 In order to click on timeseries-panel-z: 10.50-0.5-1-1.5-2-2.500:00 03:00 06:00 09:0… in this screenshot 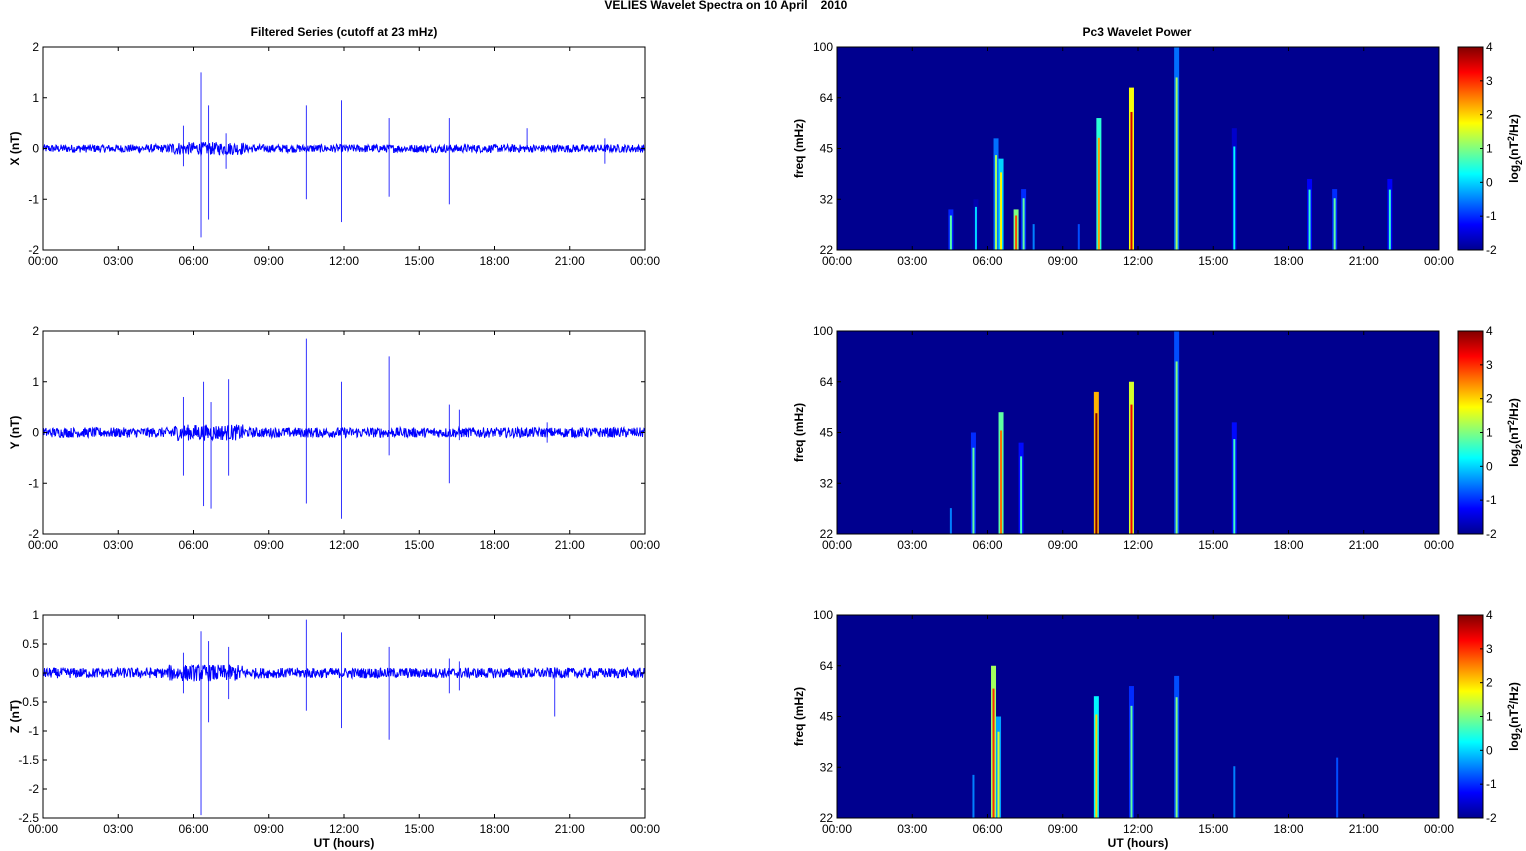, I will do `click(334, 729)`.